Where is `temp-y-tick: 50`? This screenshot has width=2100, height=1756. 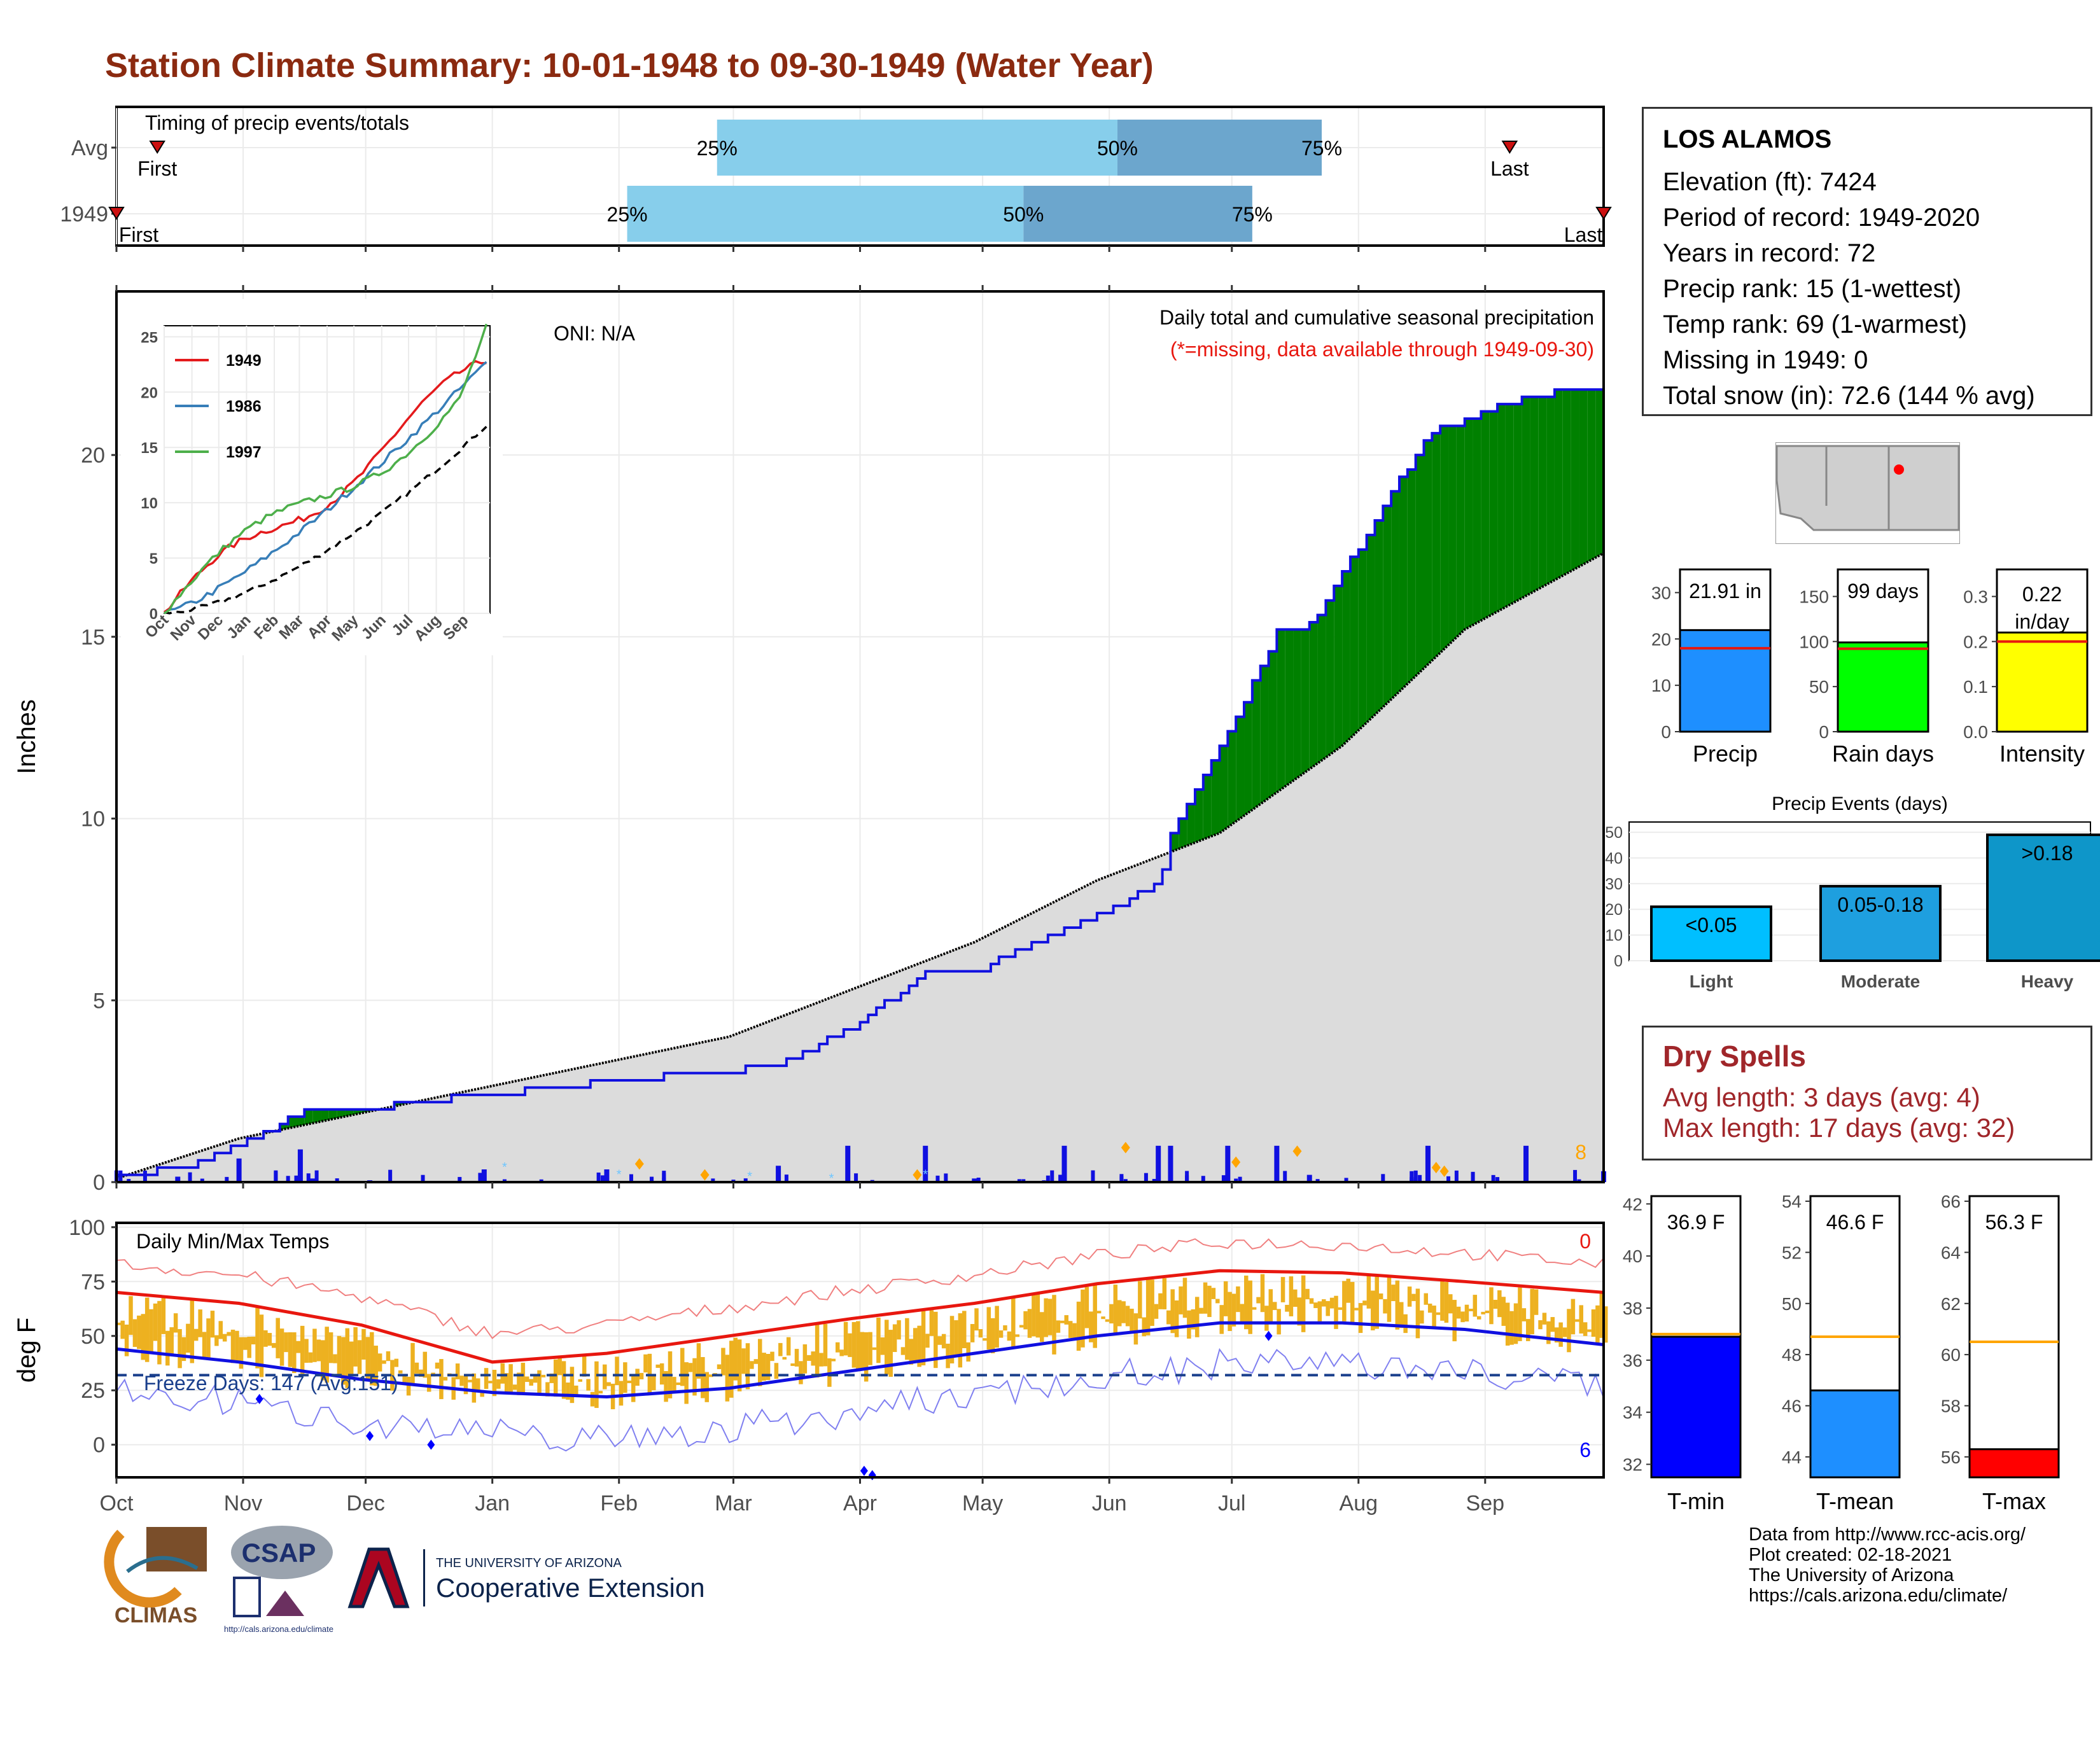
temp-y-tick: 50 is located at coordinates (93, 1337).